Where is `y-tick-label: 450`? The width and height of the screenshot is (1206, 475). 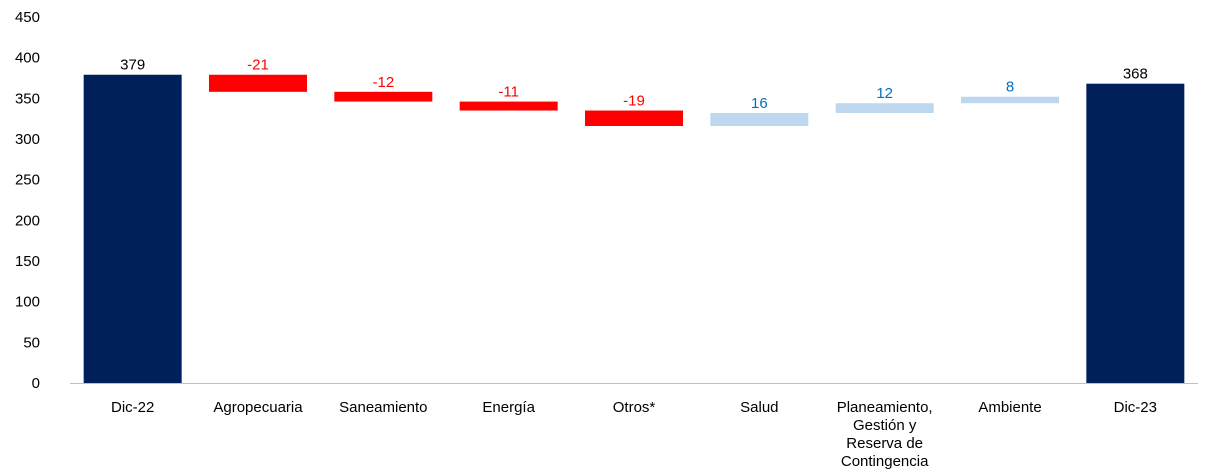 y-tick-label: 450 is located at coordinates (27, 17).